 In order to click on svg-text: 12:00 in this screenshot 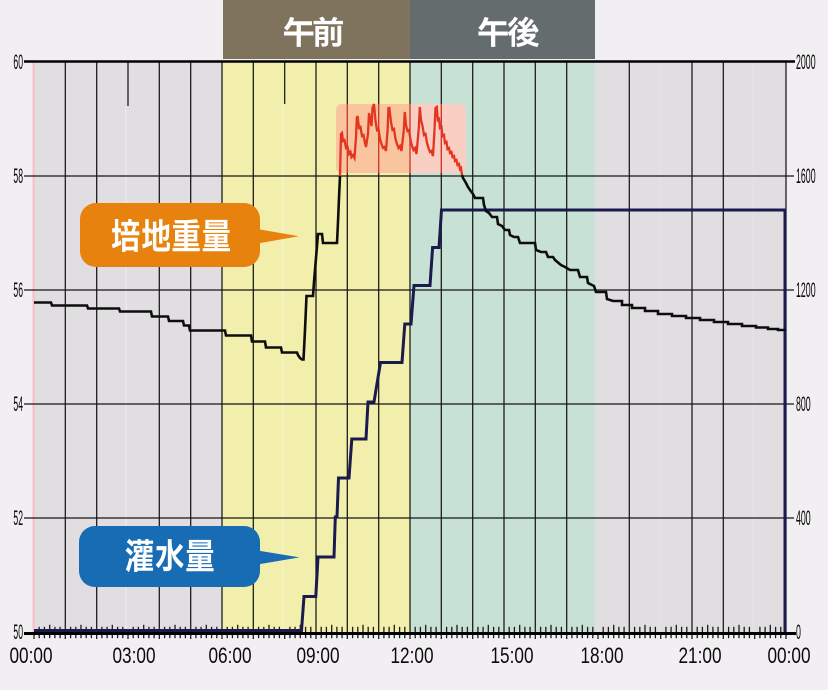, I will do `click(412, 655)`.